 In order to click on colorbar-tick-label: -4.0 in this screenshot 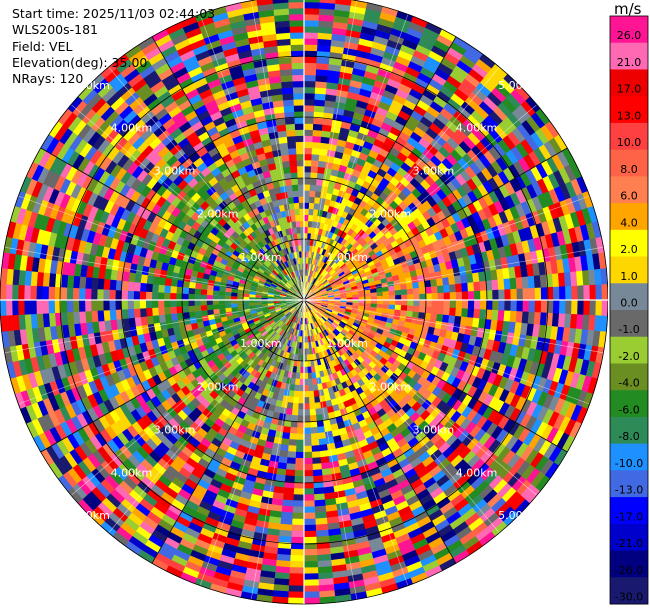, I will do `click(628, 383)`.